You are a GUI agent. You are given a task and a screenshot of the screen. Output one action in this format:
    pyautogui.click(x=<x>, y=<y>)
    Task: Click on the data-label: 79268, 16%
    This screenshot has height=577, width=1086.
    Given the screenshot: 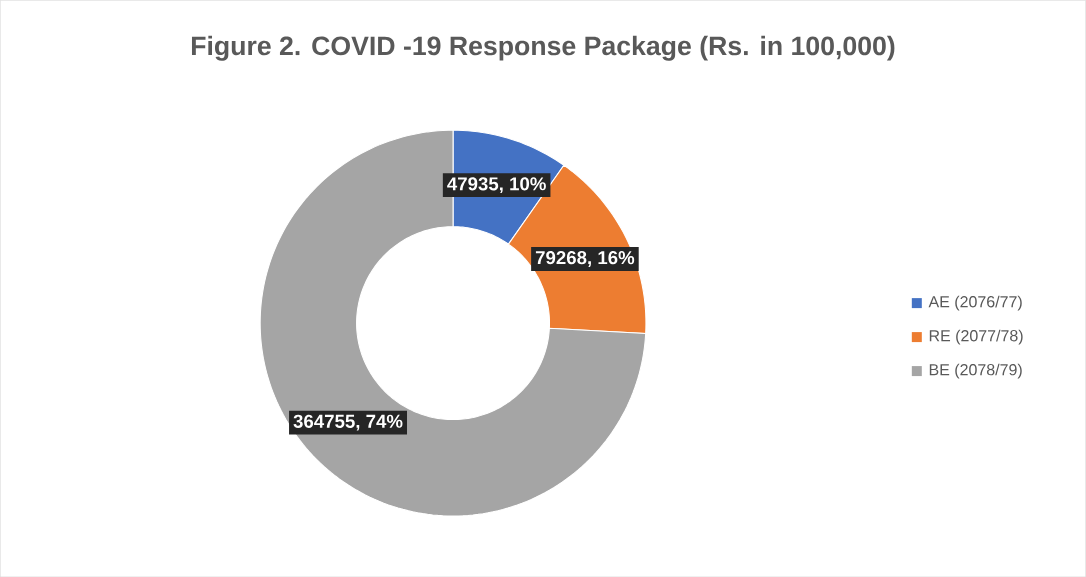 What is the action you would take?
    pyautogui.click(x=585, y=258)
    